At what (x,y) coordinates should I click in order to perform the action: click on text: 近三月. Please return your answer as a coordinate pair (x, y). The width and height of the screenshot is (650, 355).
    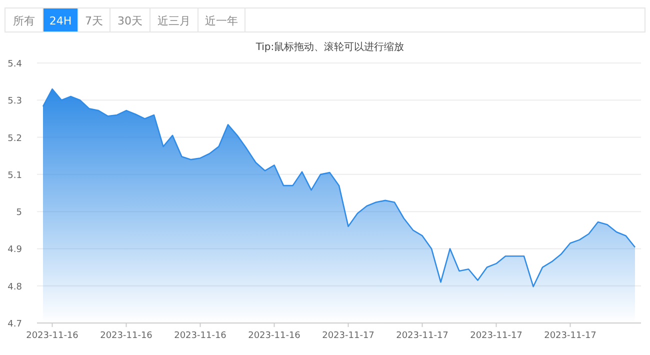
    Looking at the image, I should click on (174, 21).